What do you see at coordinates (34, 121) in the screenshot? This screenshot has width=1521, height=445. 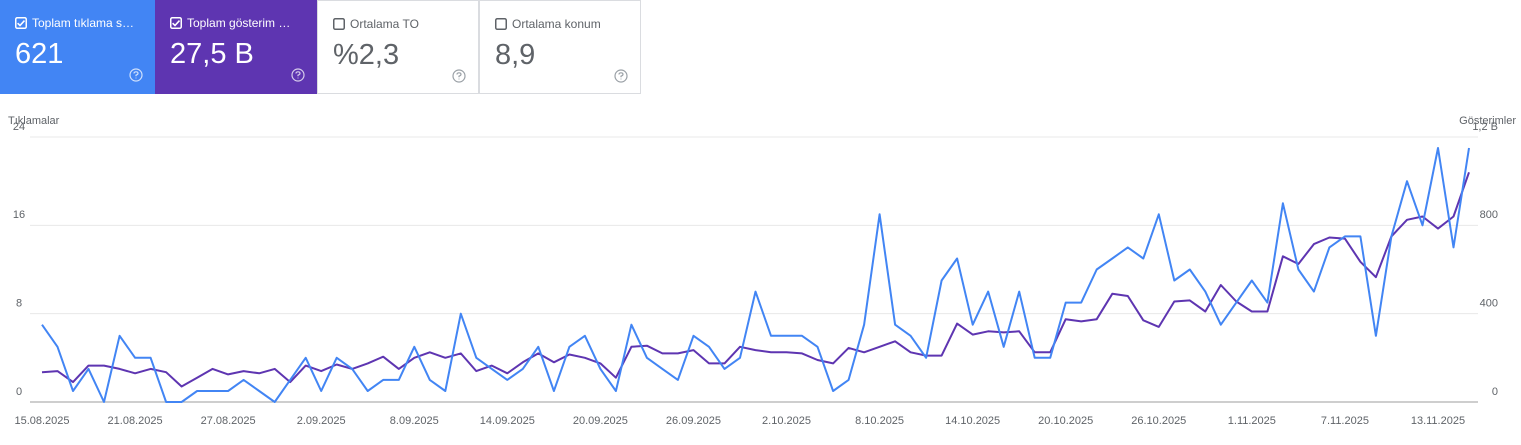 I see `y-axis-title: Tıklamalar` at bounding box center [34, 121].